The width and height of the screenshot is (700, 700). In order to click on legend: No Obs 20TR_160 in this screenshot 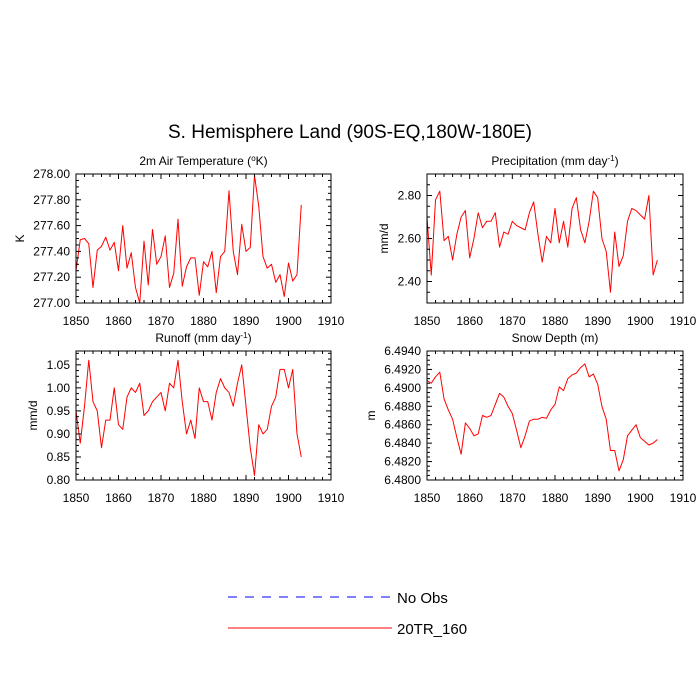, I will do `click(347, 614)`.